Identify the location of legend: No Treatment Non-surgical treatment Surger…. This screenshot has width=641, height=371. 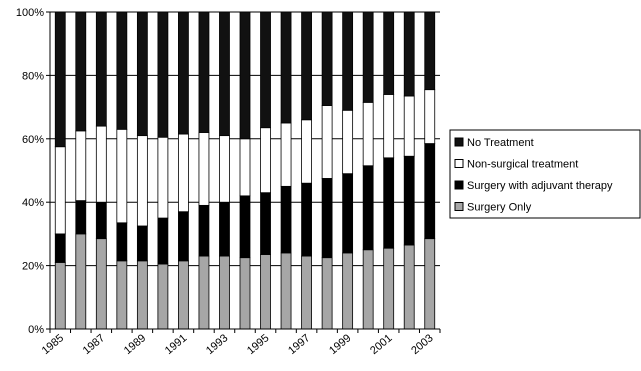
(545, 174).